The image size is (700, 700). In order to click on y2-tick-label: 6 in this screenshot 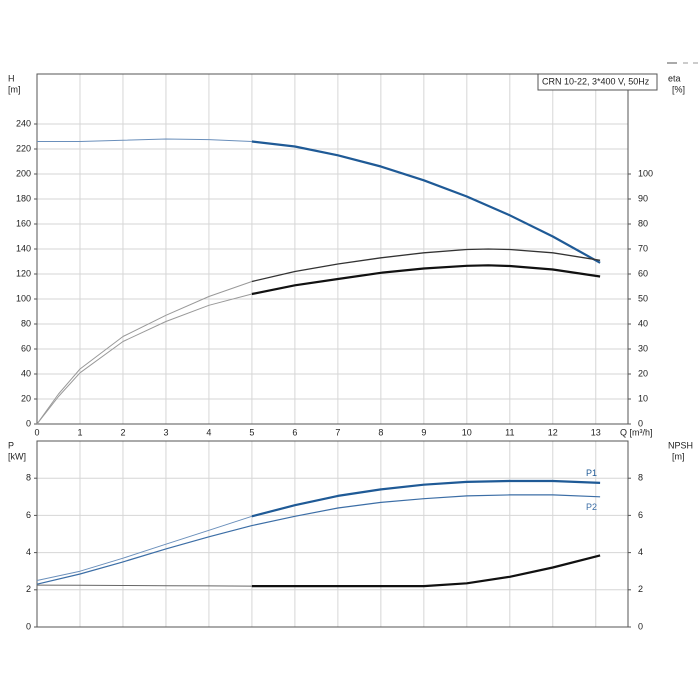, I will do `click(640, 515)`.